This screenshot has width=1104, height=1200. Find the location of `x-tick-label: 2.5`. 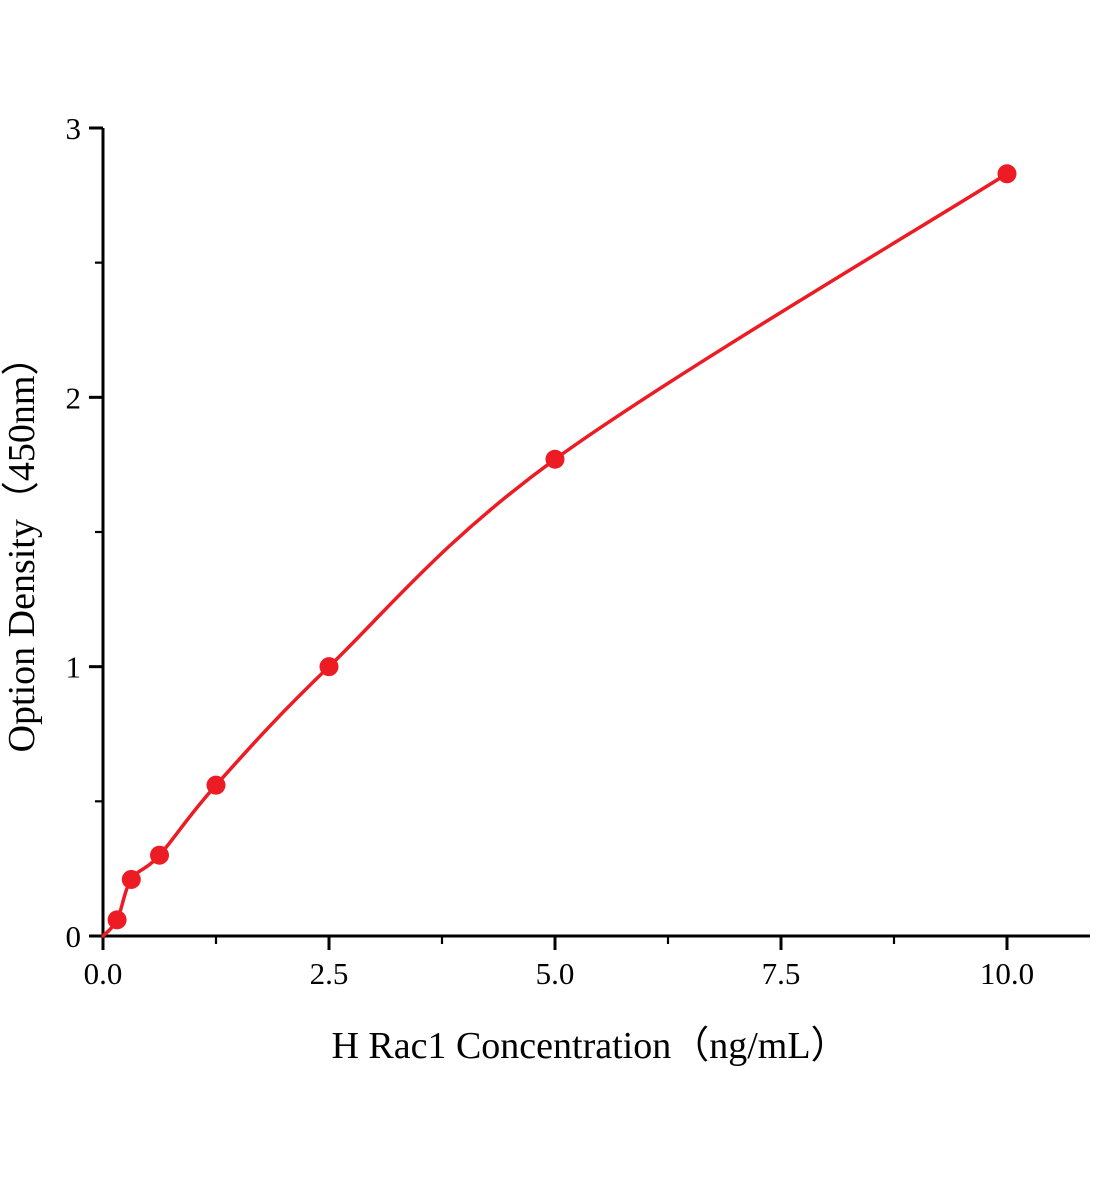

x-tick-label: 2.5 is located at coordinates (329, 973).